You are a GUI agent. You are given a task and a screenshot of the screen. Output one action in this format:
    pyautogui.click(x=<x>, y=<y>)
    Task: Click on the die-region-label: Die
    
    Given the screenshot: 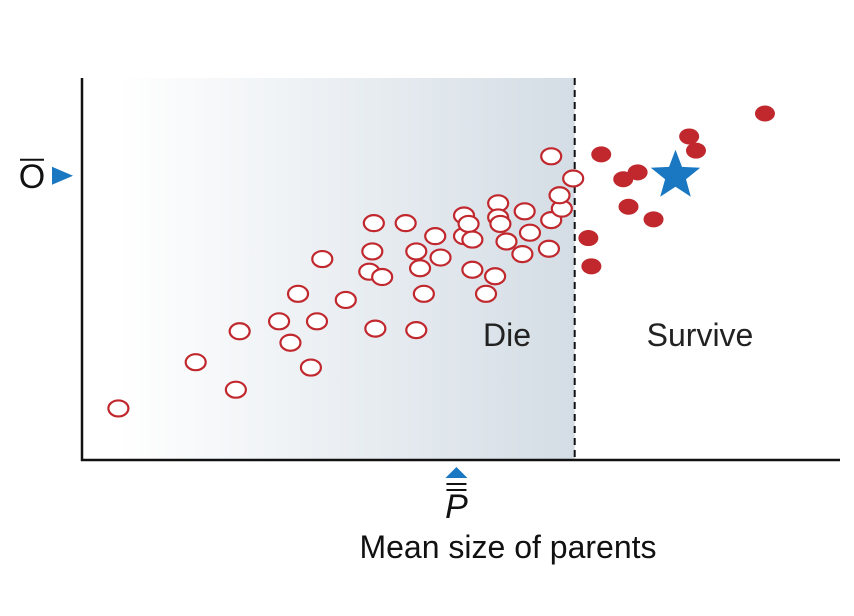 What is the action you would take?
    pyautogui.click(x=507, y=335)
    